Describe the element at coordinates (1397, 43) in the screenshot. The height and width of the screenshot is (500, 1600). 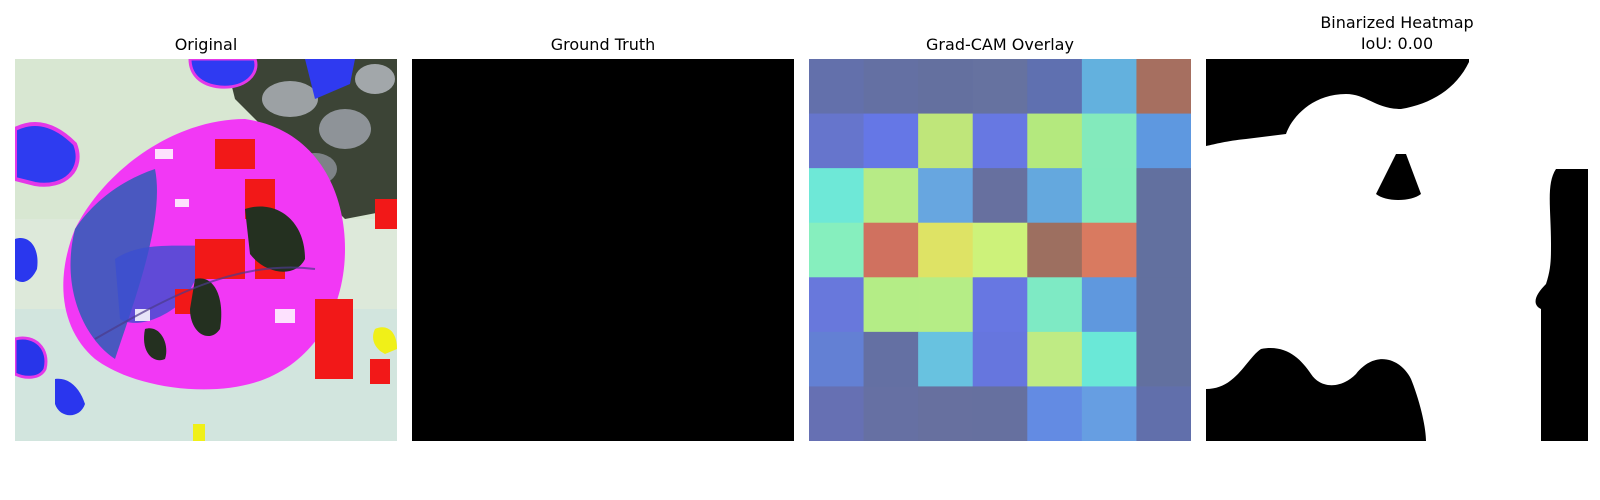
I see `iou-label: IoU: 0.00` at that location.